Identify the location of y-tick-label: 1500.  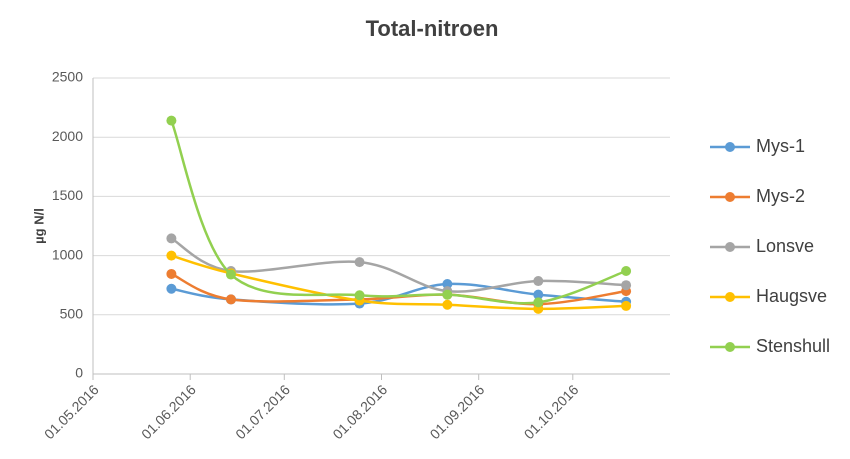
(67, 195).